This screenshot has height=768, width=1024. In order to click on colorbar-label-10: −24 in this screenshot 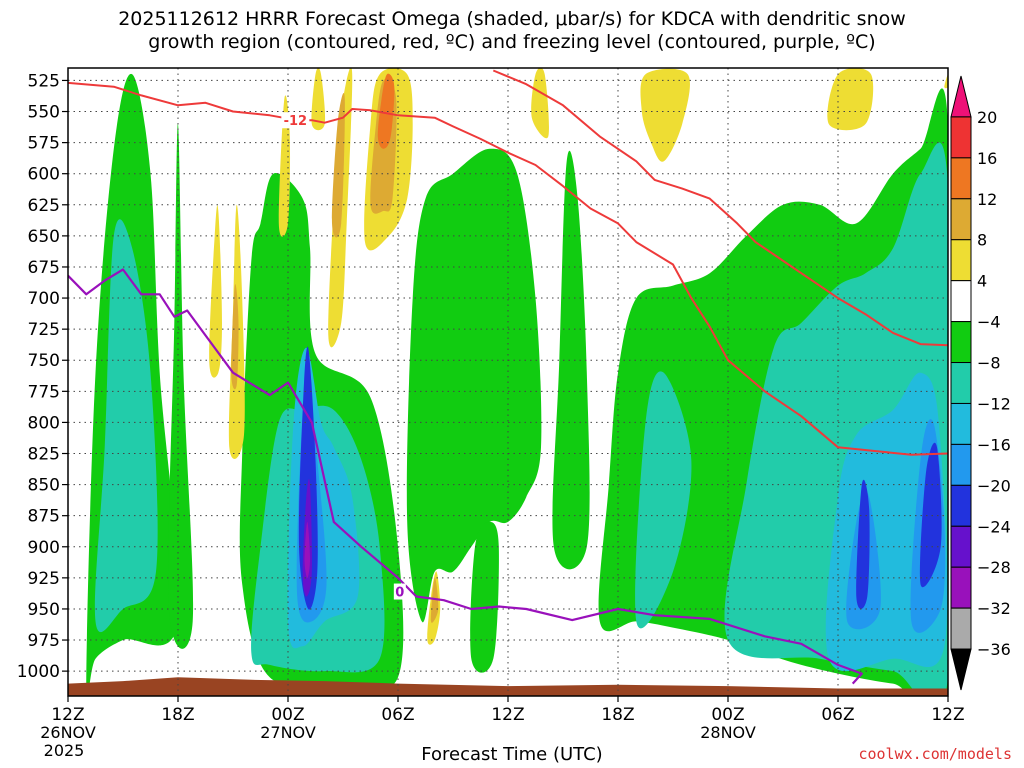, I will do `click(994, 526)`.